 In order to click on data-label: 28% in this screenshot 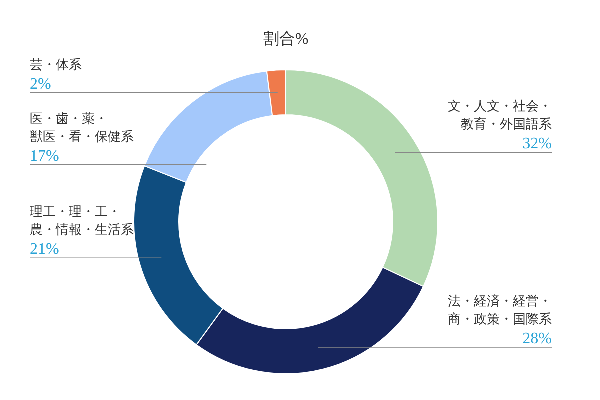, I will do `click(537, 339)`.